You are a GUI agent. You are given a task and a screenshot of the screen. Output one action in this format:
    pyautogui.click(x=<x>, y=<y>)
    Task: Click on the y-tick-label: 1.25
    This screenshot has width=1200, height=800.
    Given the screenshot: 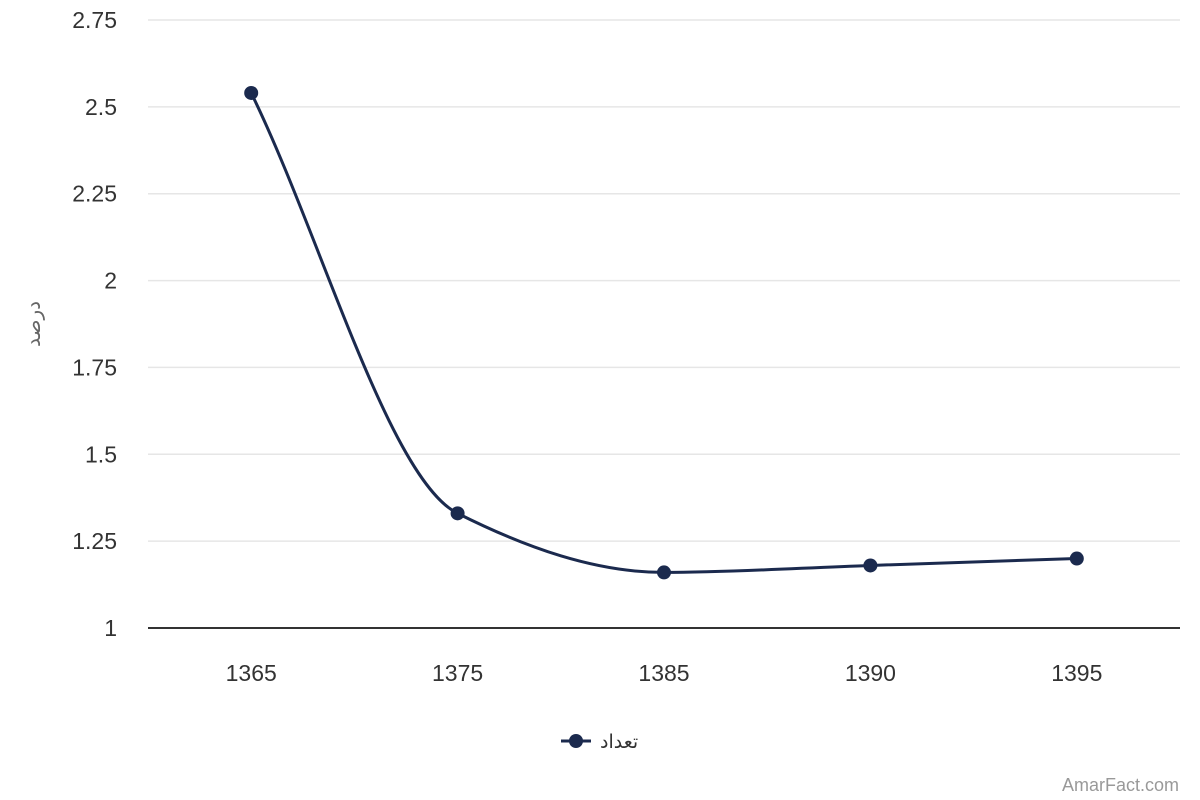 What is the action you would take?
    pyautogui.click(x=94, y=541)
    